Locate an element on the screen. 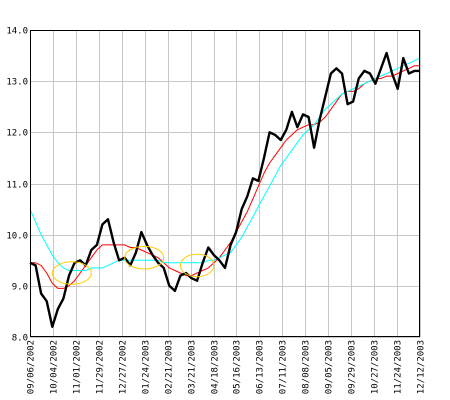 The height and width of the screenshot is (400, 450). x-tick-label: 10/04/2002 is located at coordinates (55, 367).